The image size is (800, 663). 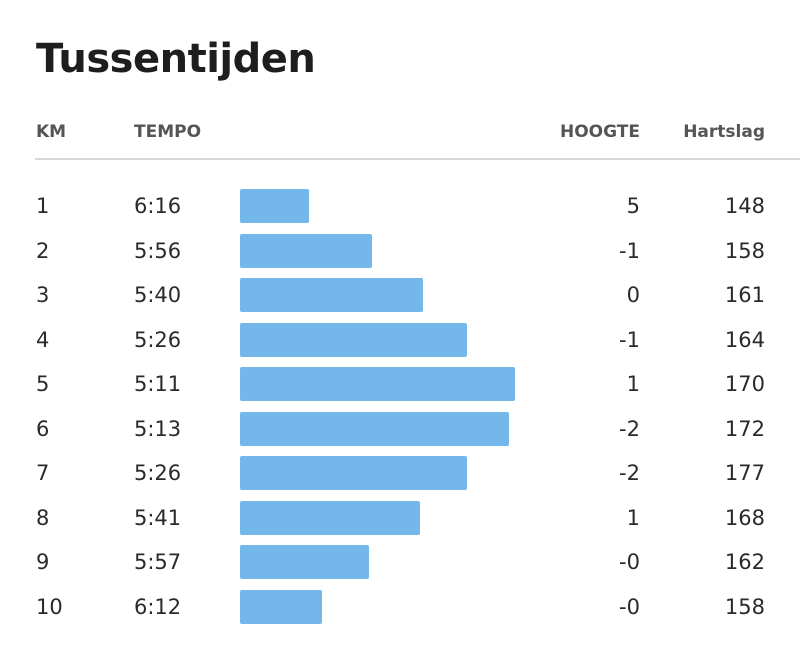 What do you see at coordinates (744, 206) in the screenshot?
I see `heart-rate: 148` at bounding box center [744, 206].